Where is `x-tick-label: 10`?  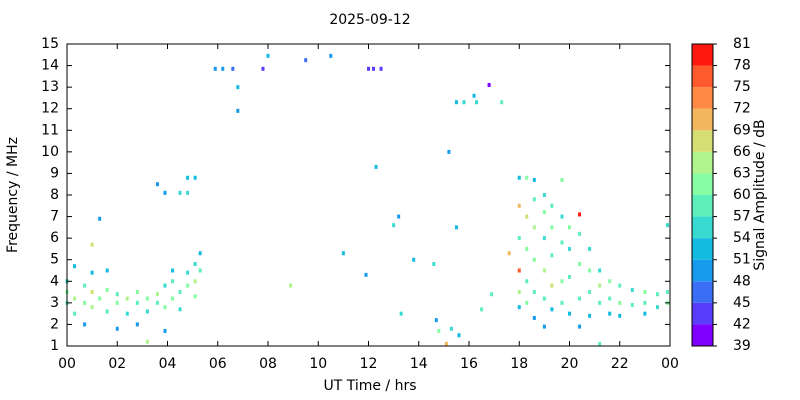
x-tick-label: 10 is located at coordinates (318, 364).